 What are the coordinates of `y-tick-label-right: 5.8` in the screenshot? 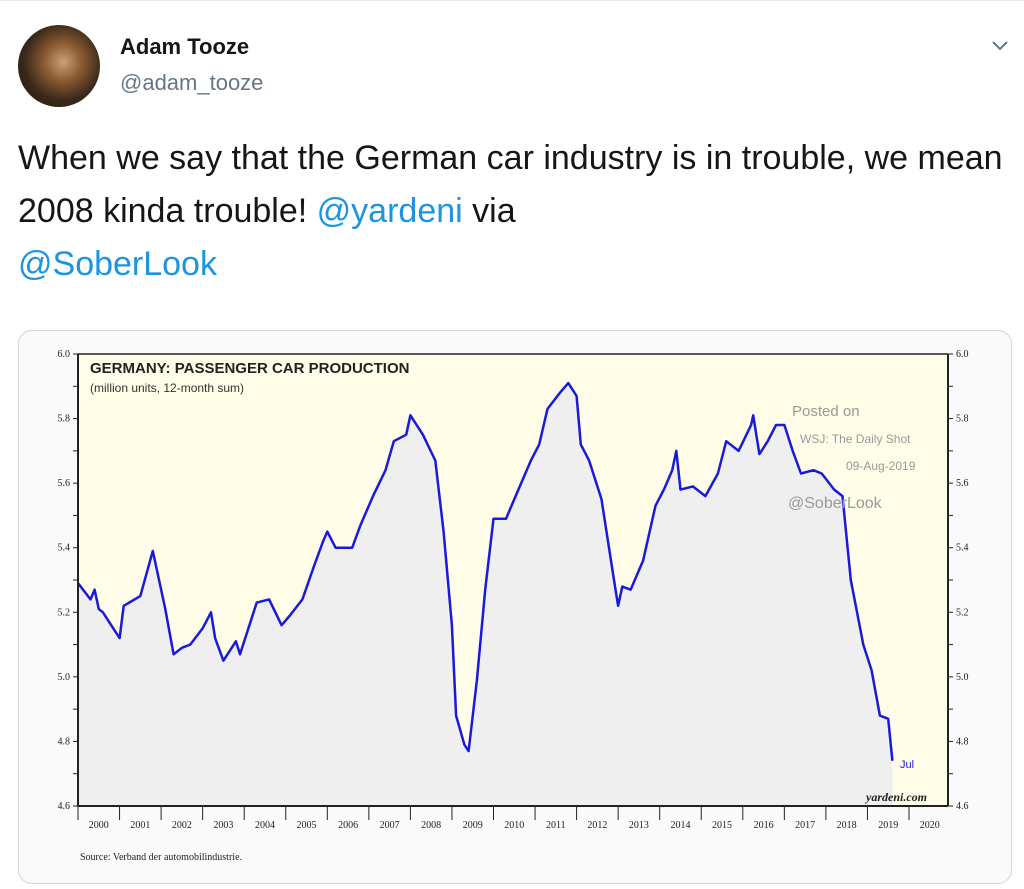 It's located at (962, 419).